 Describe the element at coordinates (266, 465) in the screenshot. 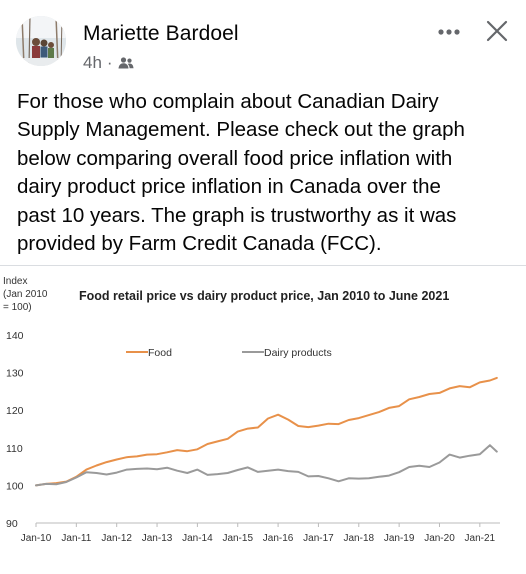

I see `series-line-dairy` at that location.